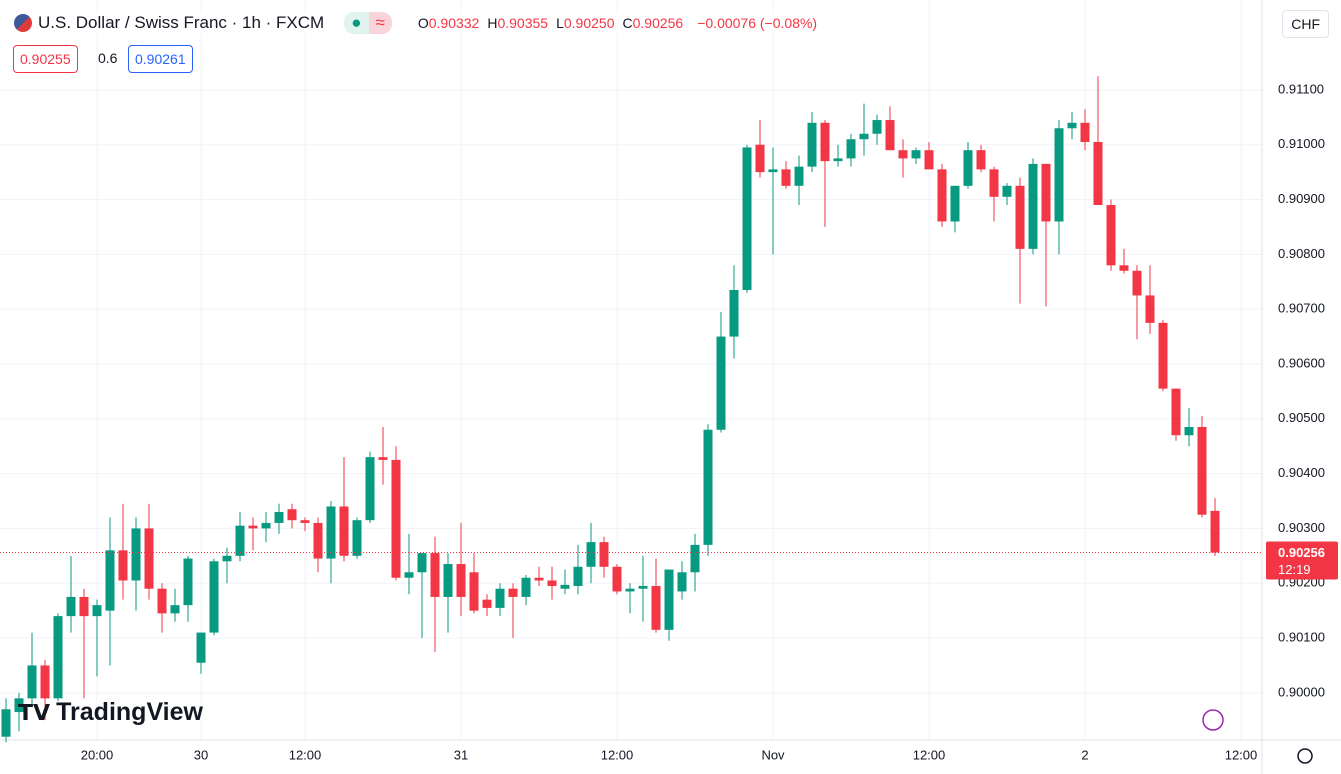 Image resolution: width=1341 pixels, height=774 pixels. What do you see at coordinates (160, 59) in the screenshot?
I see `ask: 0.90261` at bounding box center [160, 59].